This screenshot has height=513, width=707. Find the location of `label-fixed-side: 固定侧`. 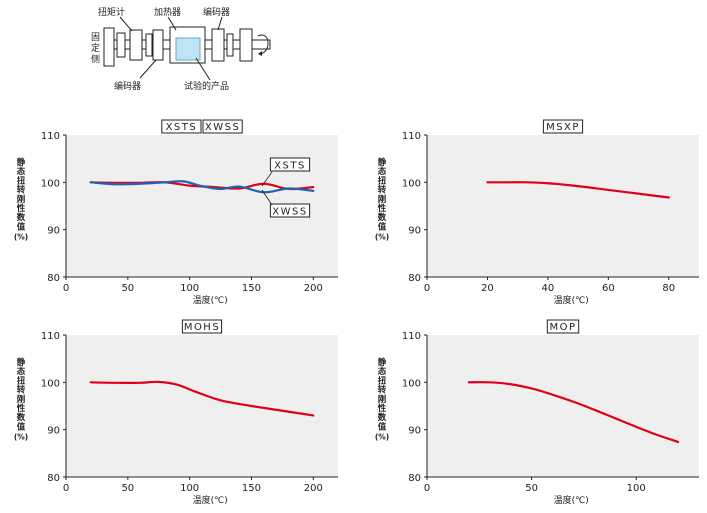

label-fixed-side: 固定侧 is located at coordinates (95, 48).